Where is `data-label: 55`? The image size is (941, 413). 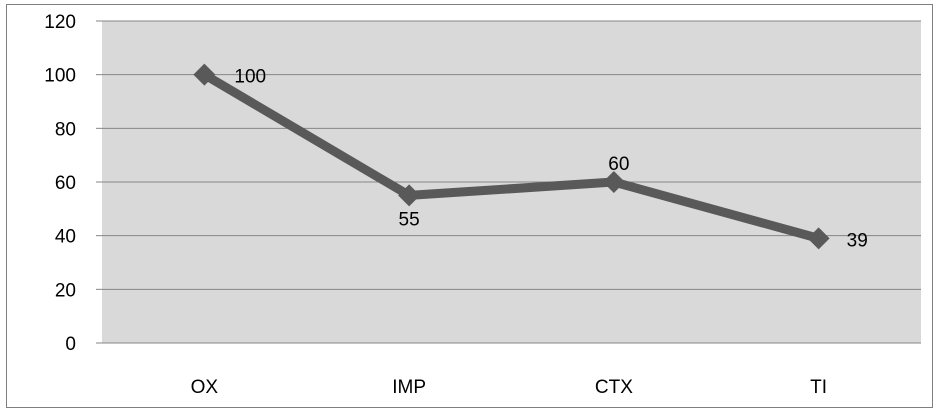 data-label: 55 is located at coordinates (409, 219).